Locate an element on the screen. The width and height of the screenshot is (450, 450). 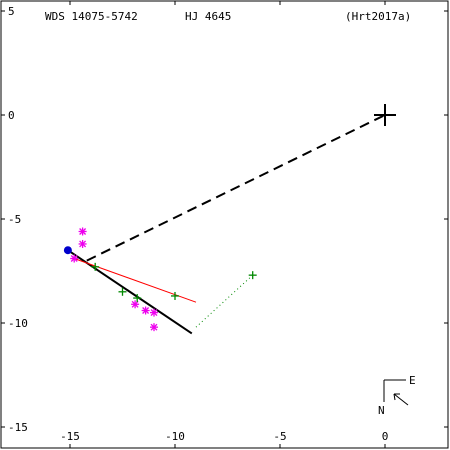
x-tick-label: 0 is located at coordinates (385, 436).